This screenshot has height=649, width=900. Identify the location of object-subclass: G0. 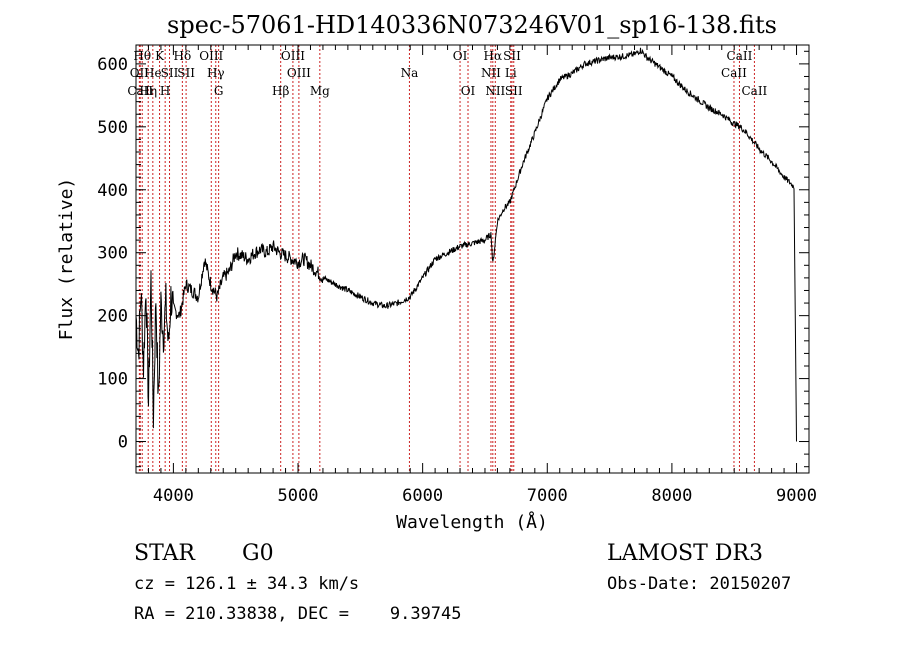
(258, 553).